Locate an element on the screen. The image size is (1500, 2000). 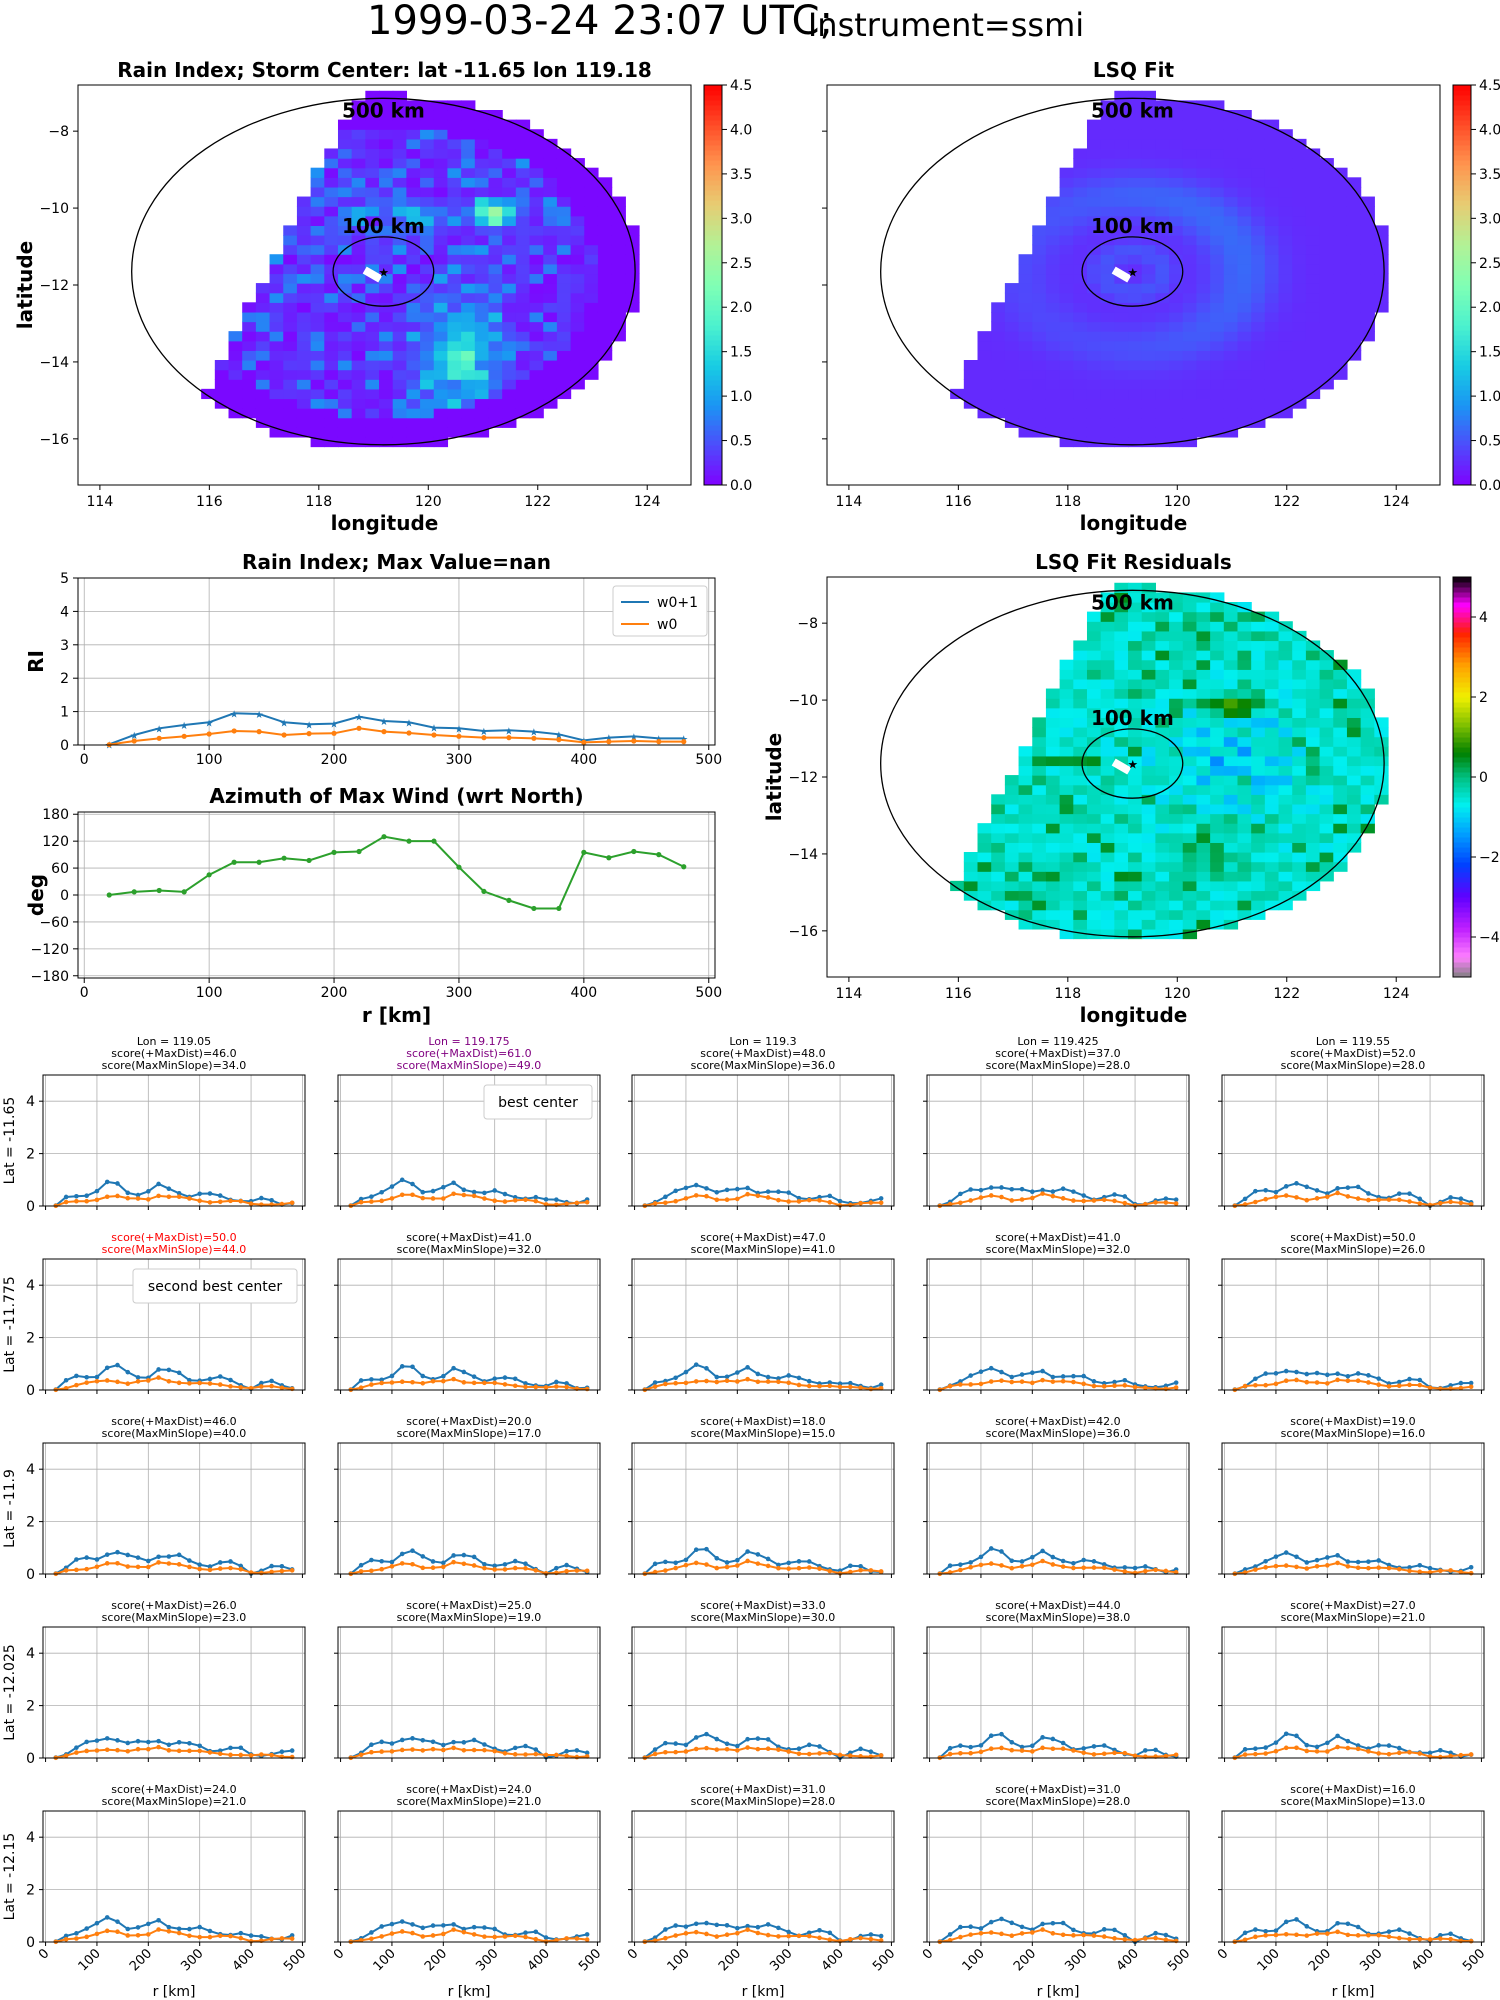
x-tick-label: 120 is located at coordinates (1177, 502).